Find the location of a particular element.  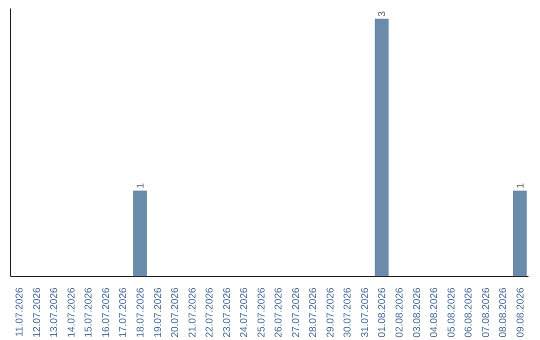

x-tick-label: 31.07.2026 is located at coordinates (365, 312).